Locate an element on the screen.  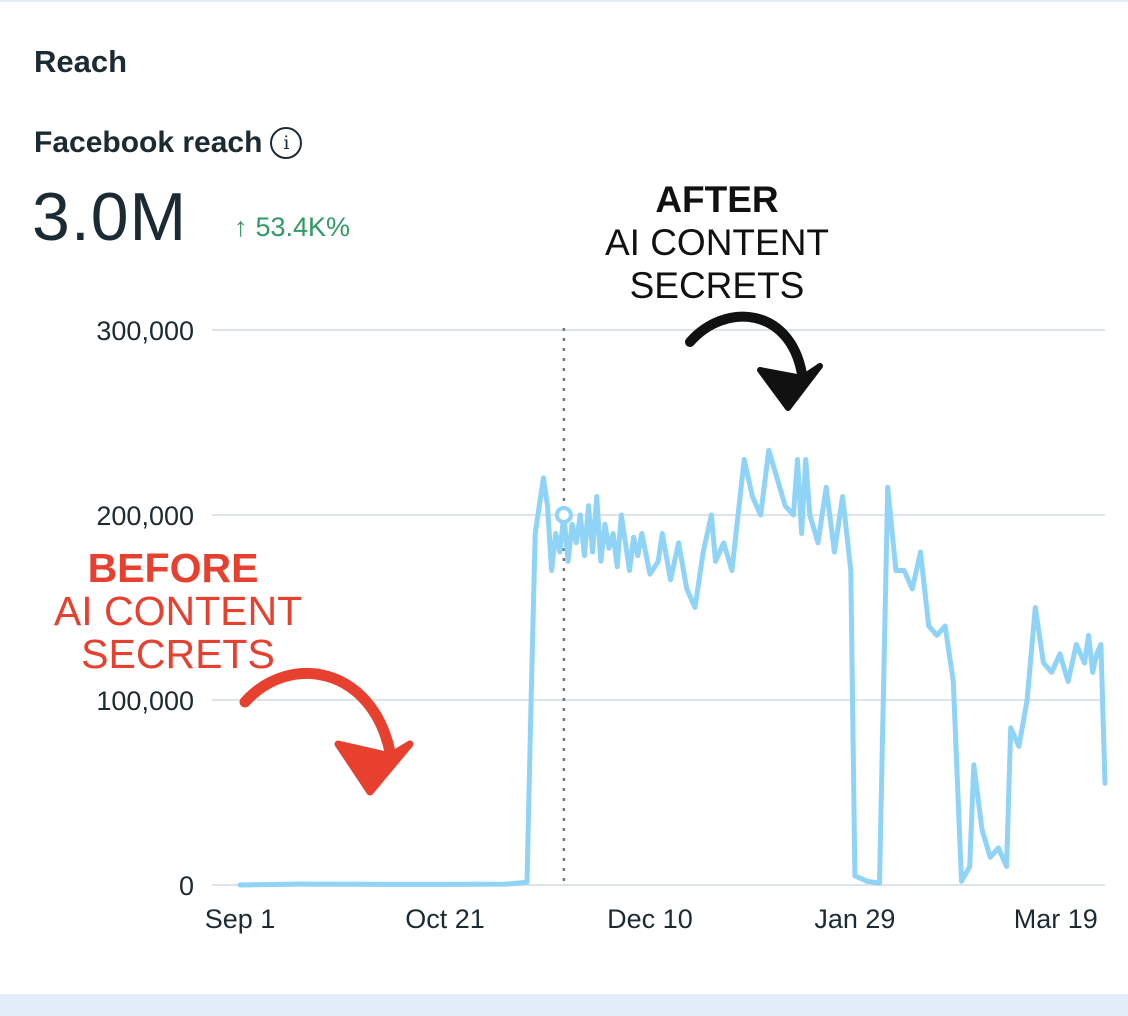
after-curved-arrow is located at coordinates (746, 345).